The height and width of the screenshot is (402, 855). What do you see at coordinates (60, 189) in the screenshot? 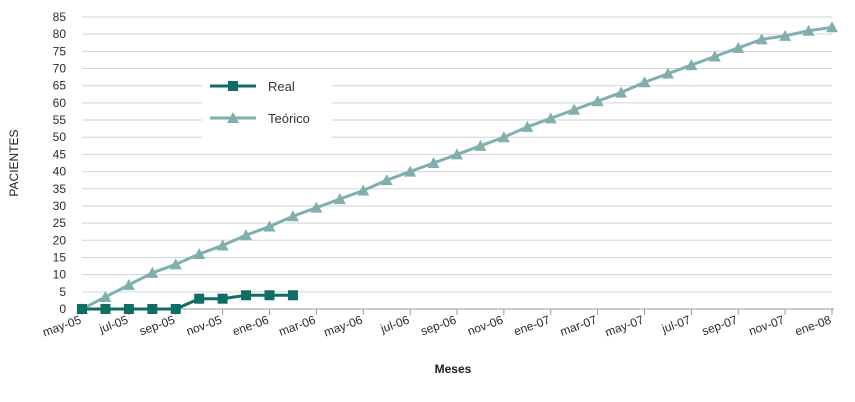
I see `y-tick-label: 35` at bounding box center [60, 189].